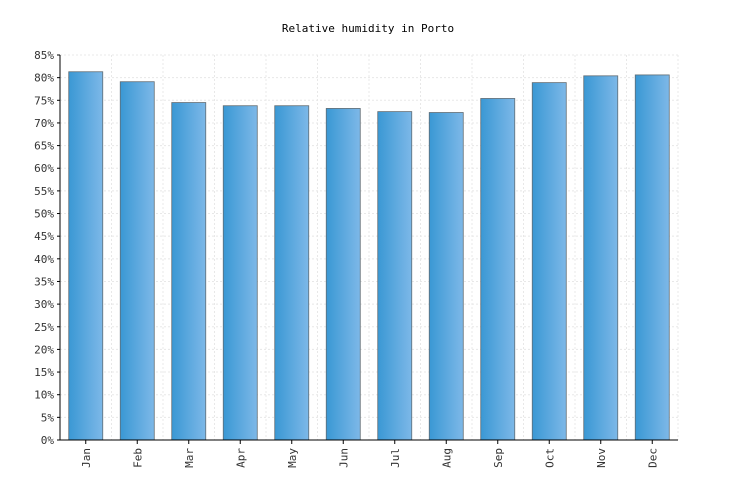 The image size is (736, 500). I want to click on y-tick-label: 10%, so click(44, 395).